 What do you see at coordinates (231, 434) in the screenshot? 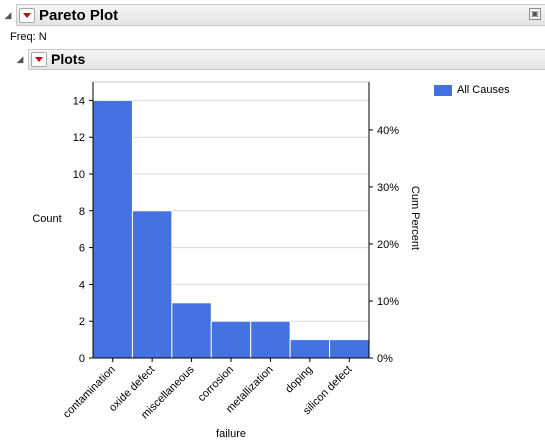
I see `x-axis-title: failure` at bounding box center [231, 434].